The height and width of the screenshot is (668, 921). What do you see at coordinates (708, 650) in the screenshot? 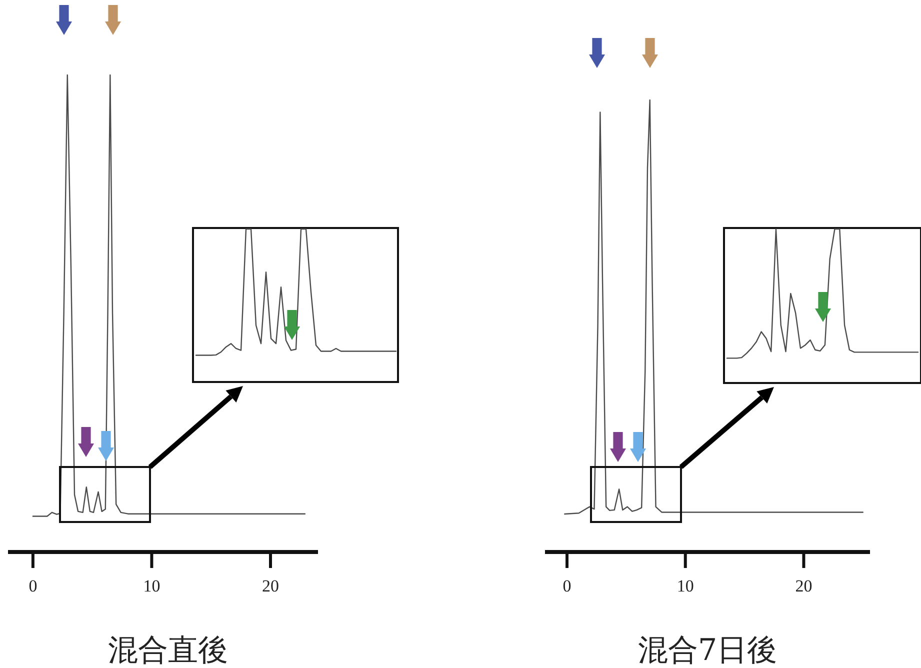
I see `x-axis-title: 混合7日後` at bounding box center [708, 650].